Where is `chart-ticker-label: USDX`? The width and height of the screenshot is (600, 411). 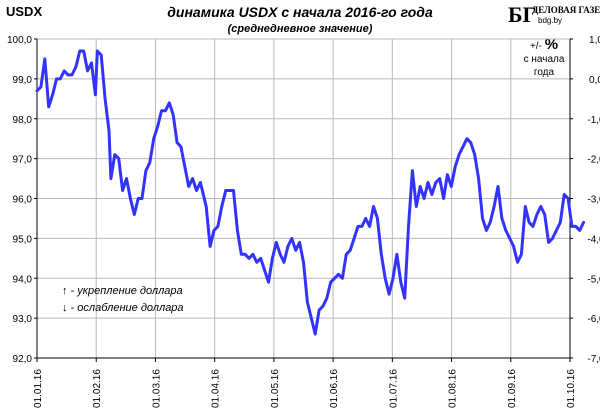
chart-ticker-label: USDX is located at coordinates (24, 11).